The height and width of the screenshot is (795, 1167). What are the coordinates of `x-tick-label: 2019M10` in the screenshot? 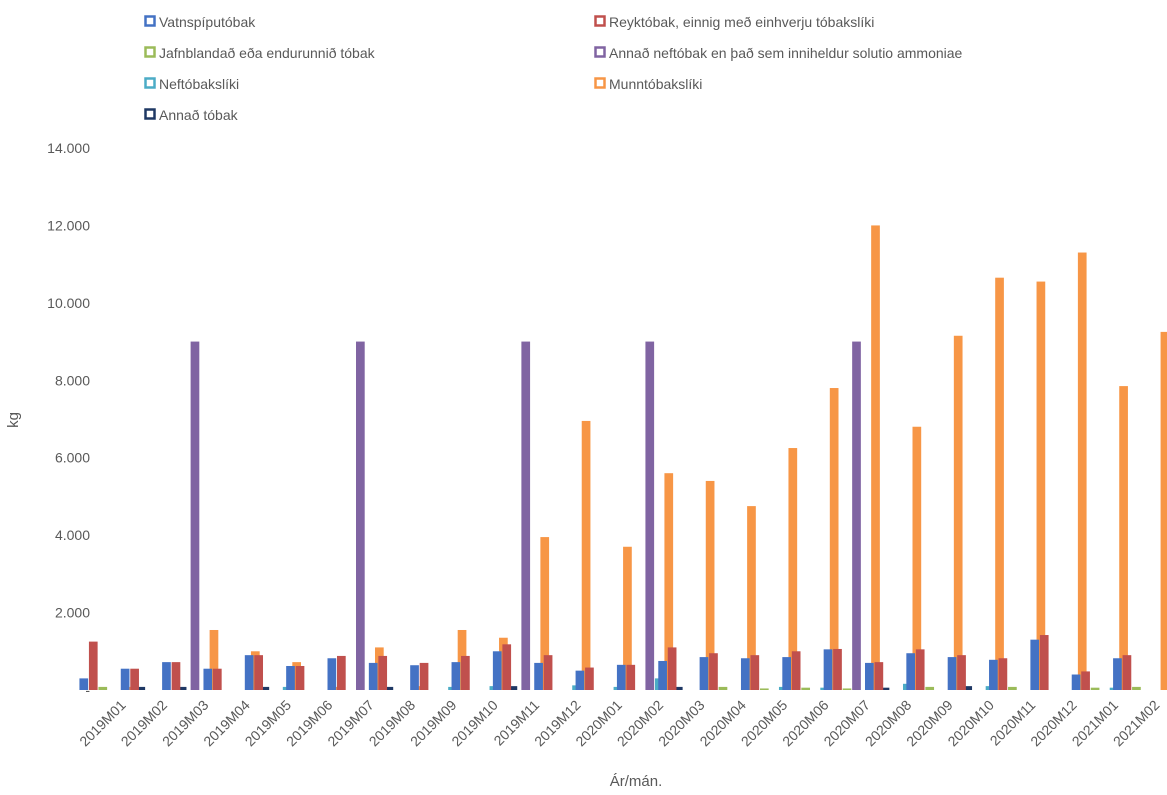 It's located at (474, 723).